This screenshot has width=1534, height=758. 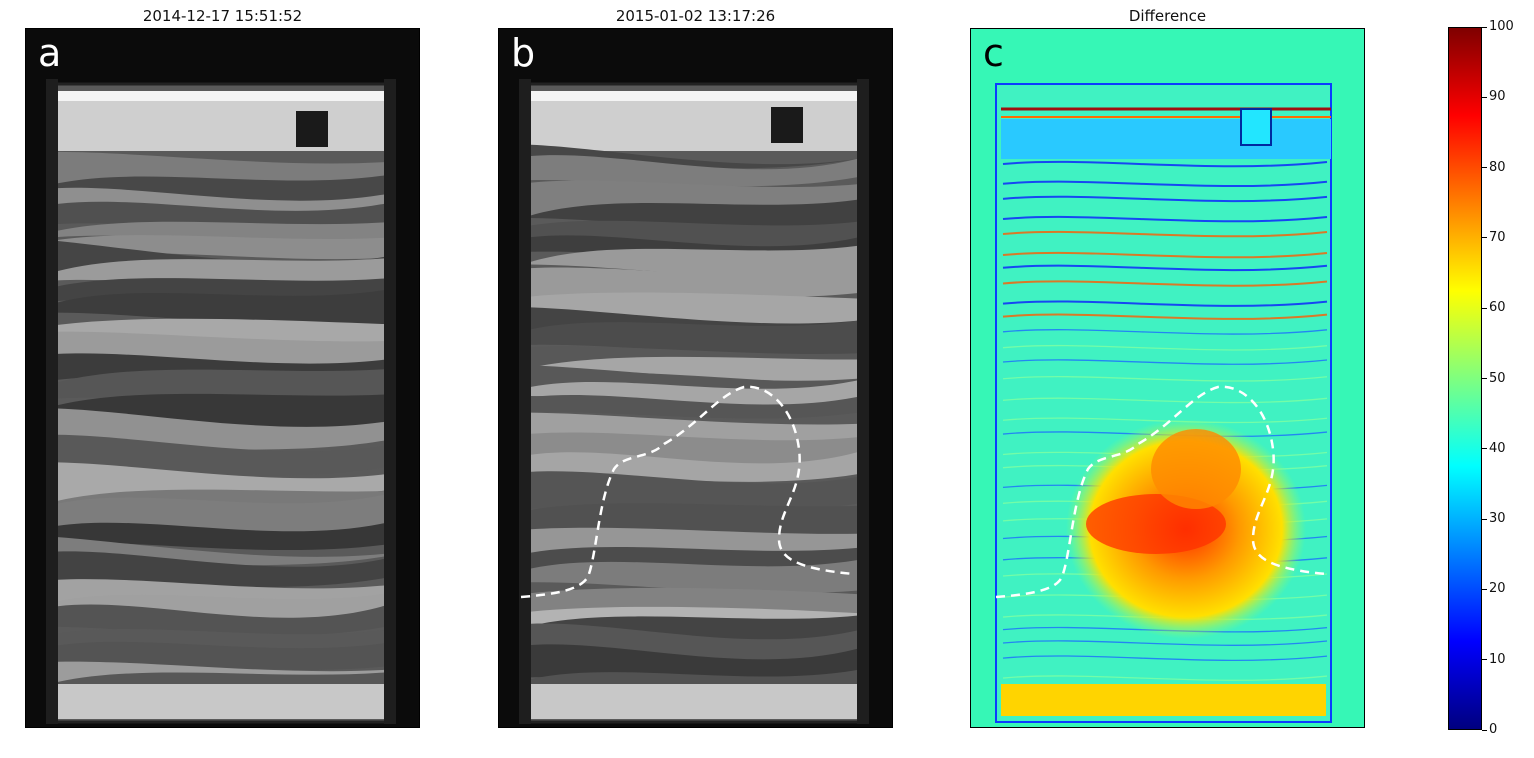 I want to click on colorbar-tick-label: 0, so click(x=1493, y=729).